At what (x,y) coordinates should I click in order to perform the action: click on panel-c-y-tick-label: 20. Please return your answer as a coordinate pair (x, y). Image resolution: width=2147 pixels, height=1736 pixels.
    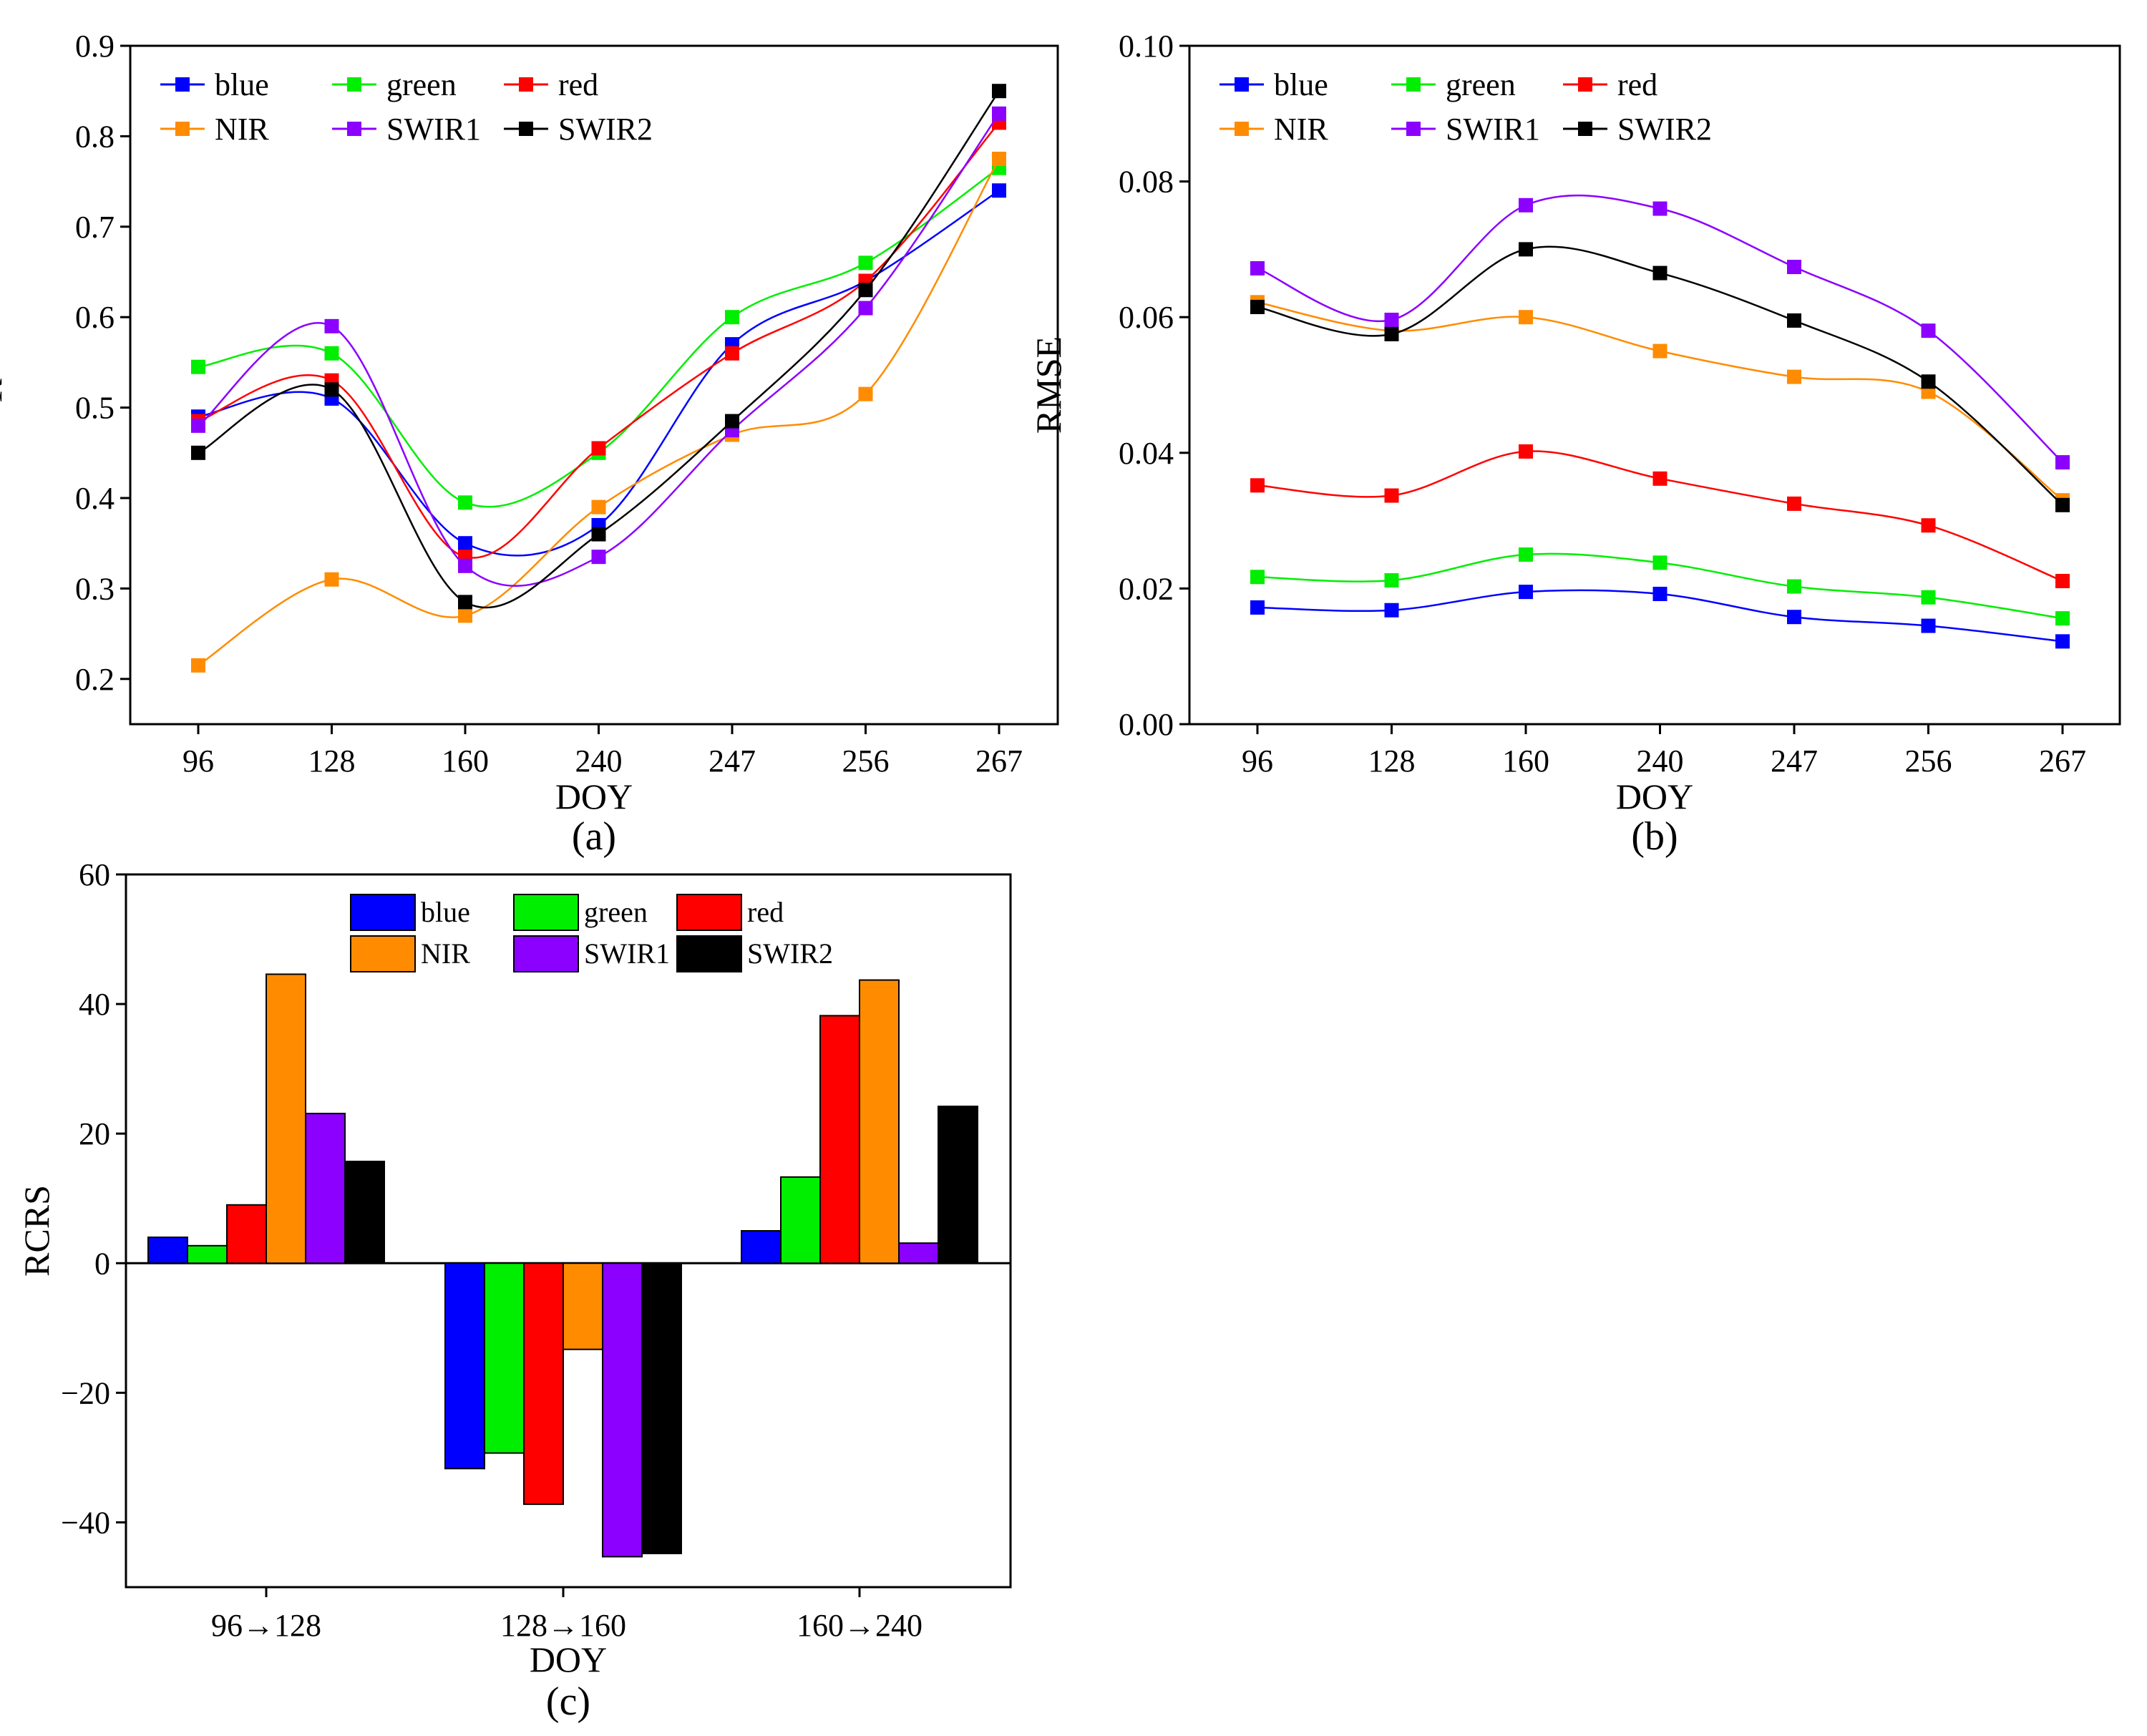
    Looking at the image, I should click on (94, 1133).